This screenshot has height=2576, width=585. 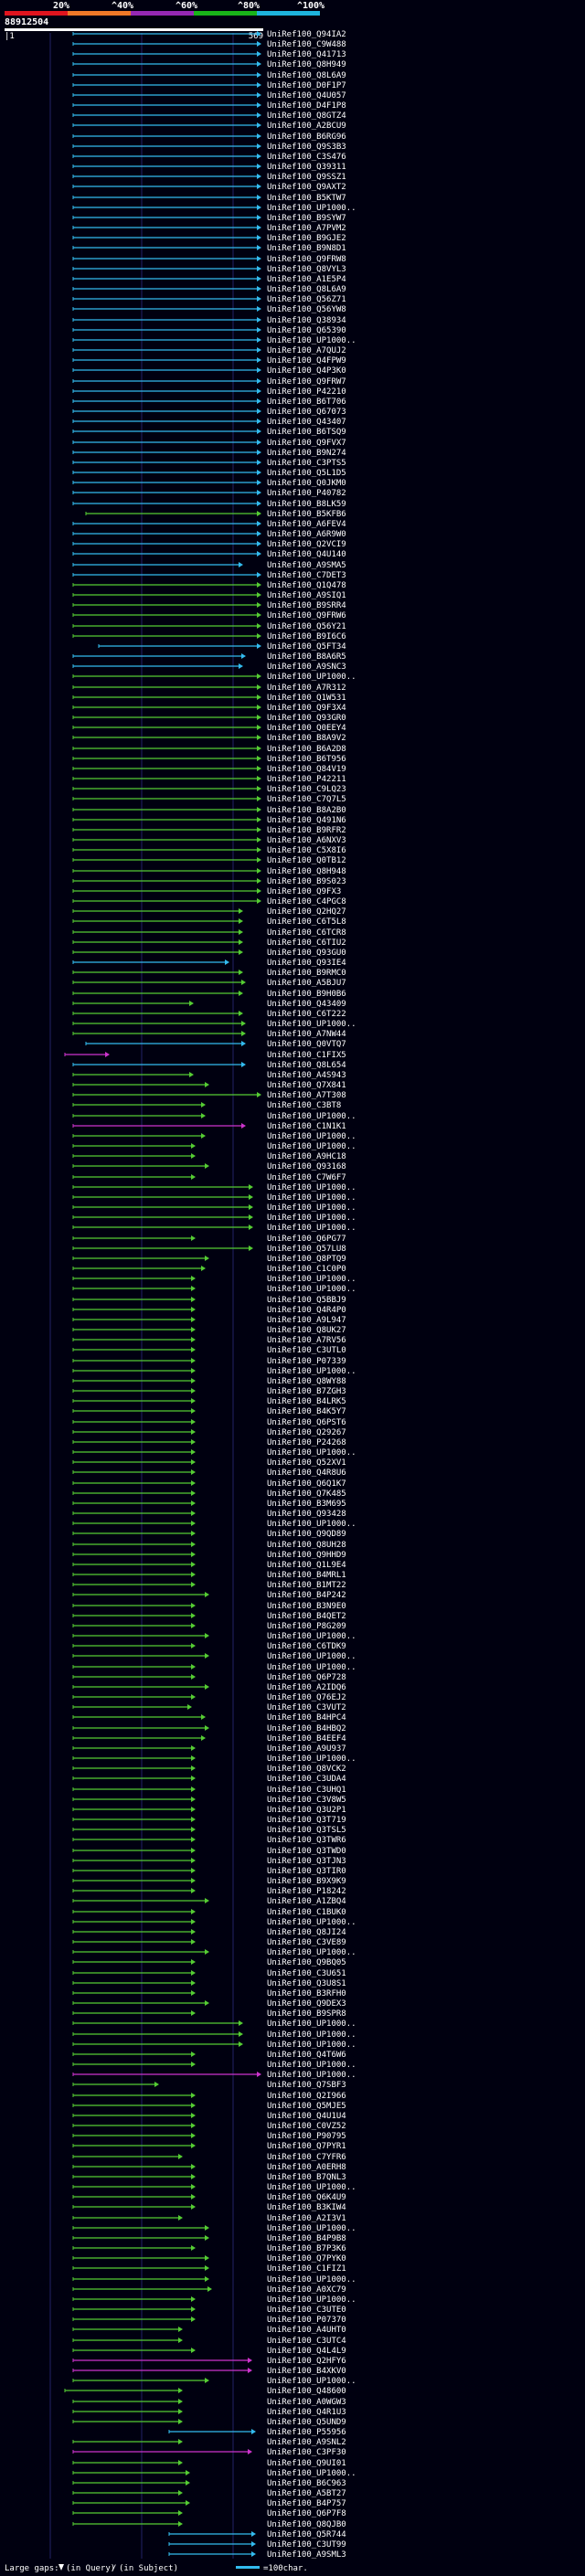 What do you see at coordinates (209, 248) in the screenshot?
I see `hit-row: UniRef100_B9N8D1` at bounding box center [209, 248].